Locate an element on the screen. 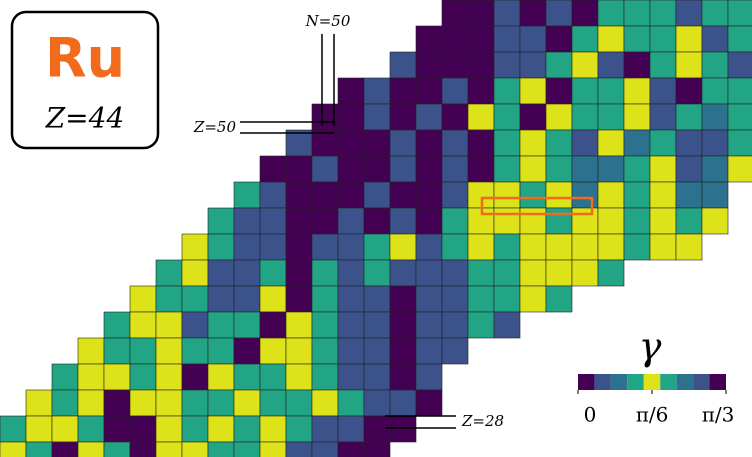  annotation: N=50 is located at coordinates (328, 21).